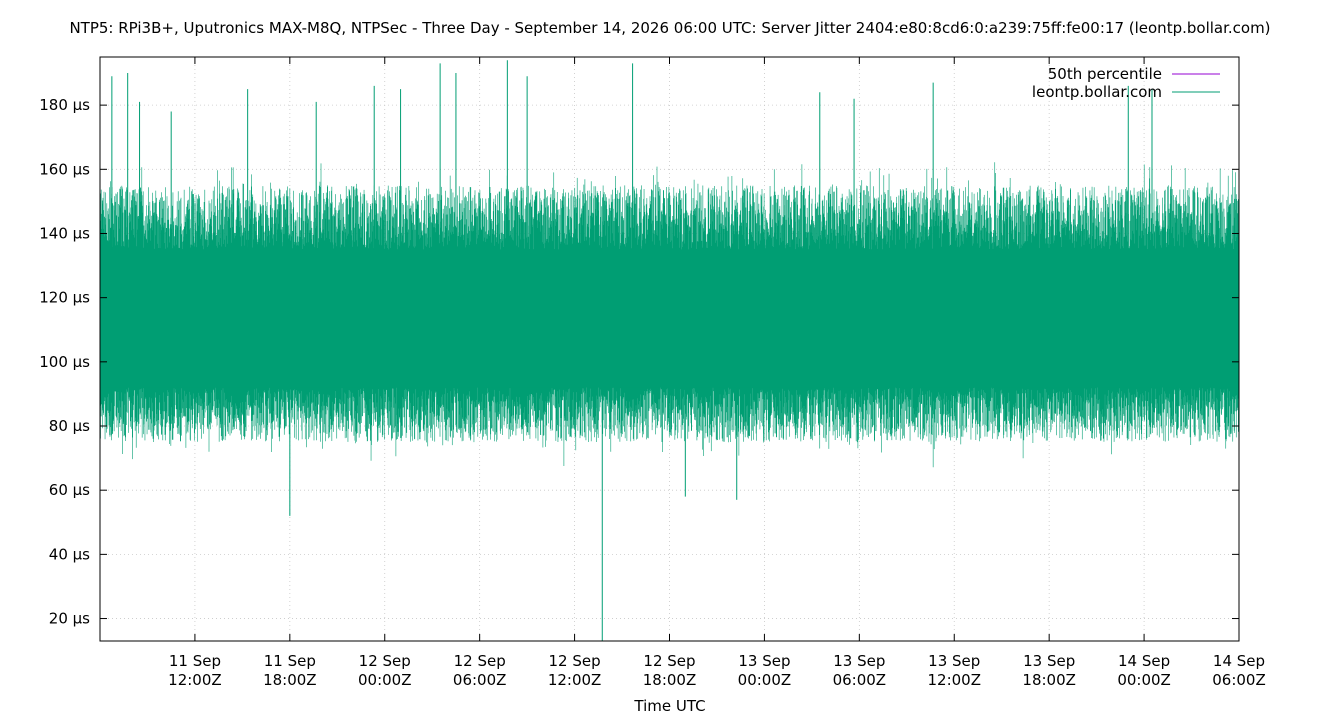 Image resolution: width=1340 pixels, height=720 pixels. I want to click on legend-label: leontp.bollar.com, so click(1097, 92).